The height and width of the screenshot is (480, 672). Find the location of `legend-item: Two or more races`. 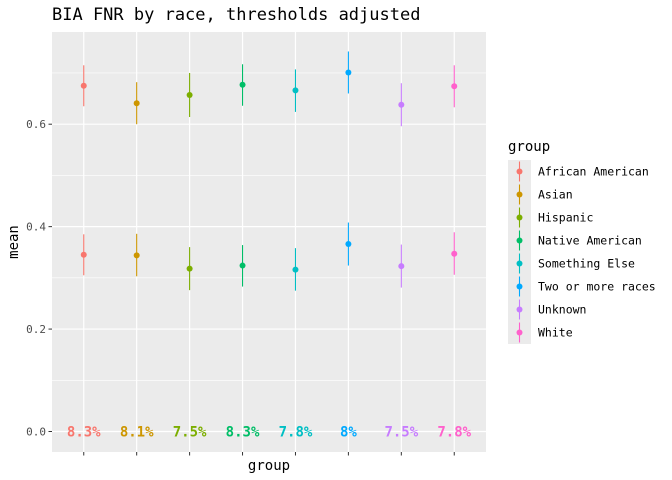

legend-item: Two or more races is located at coordinates (582, 286).